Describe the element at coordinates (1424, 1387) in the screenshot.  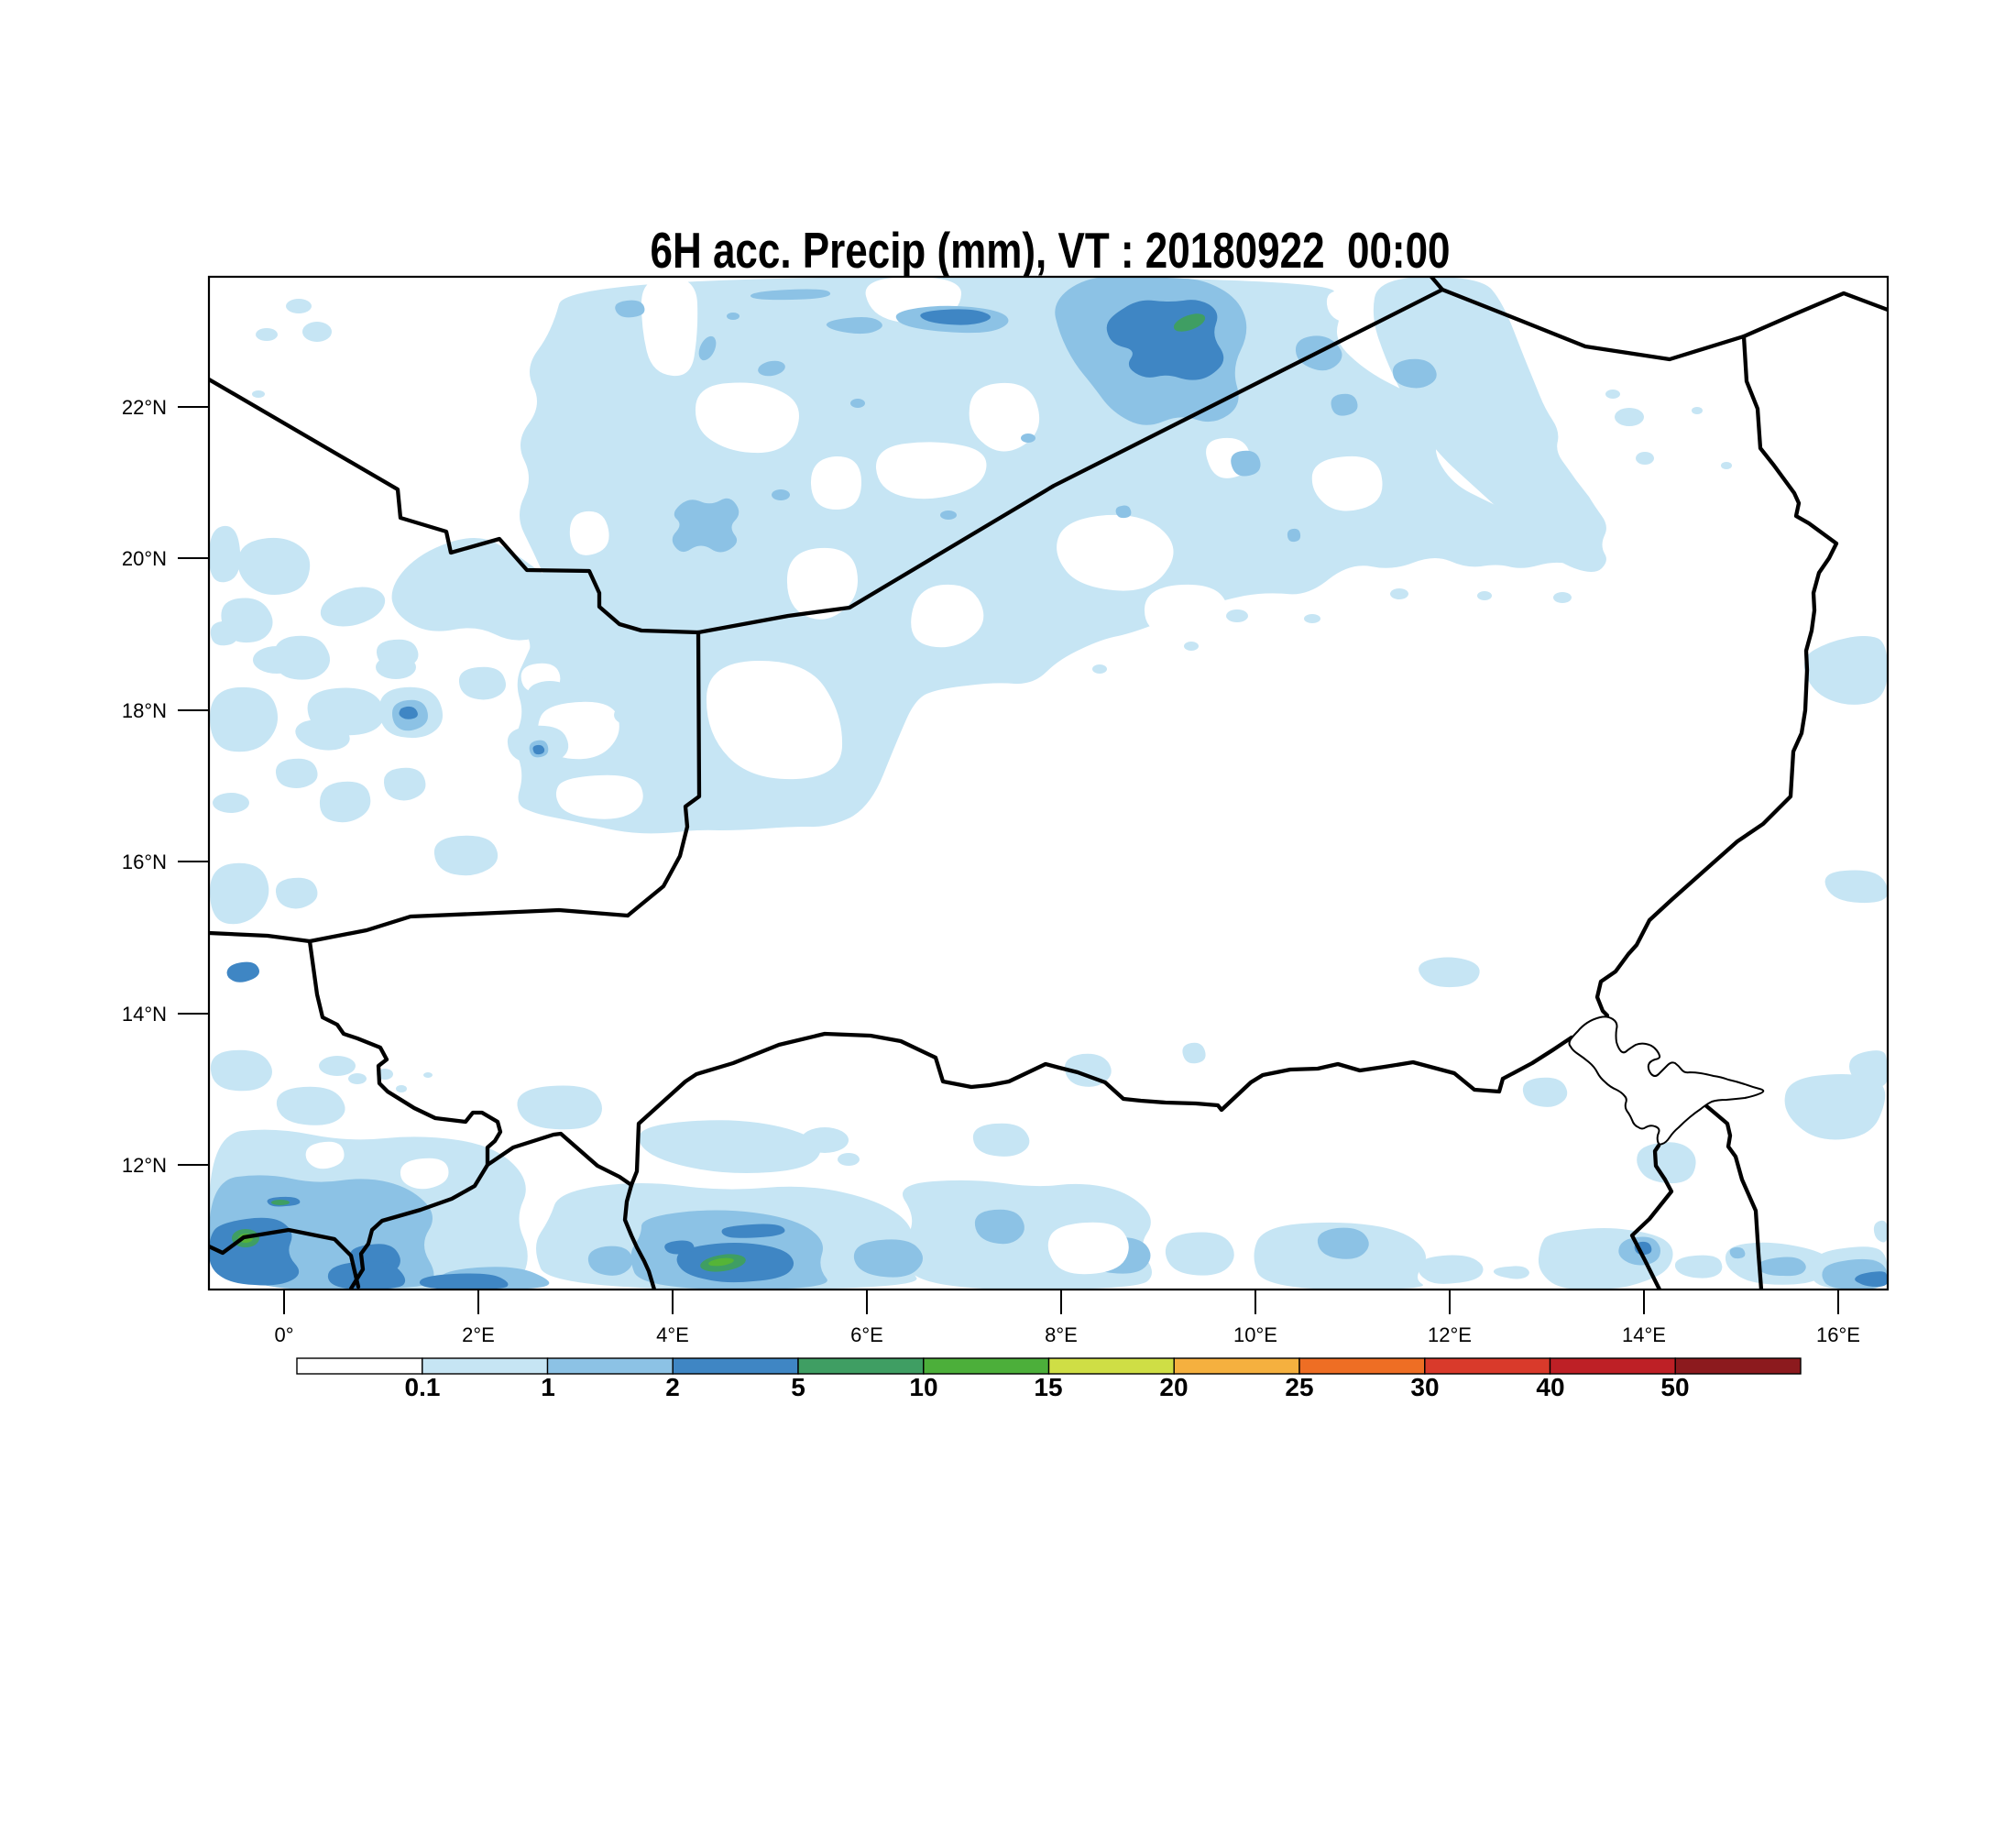
I see `svg-text: 30` at that location.